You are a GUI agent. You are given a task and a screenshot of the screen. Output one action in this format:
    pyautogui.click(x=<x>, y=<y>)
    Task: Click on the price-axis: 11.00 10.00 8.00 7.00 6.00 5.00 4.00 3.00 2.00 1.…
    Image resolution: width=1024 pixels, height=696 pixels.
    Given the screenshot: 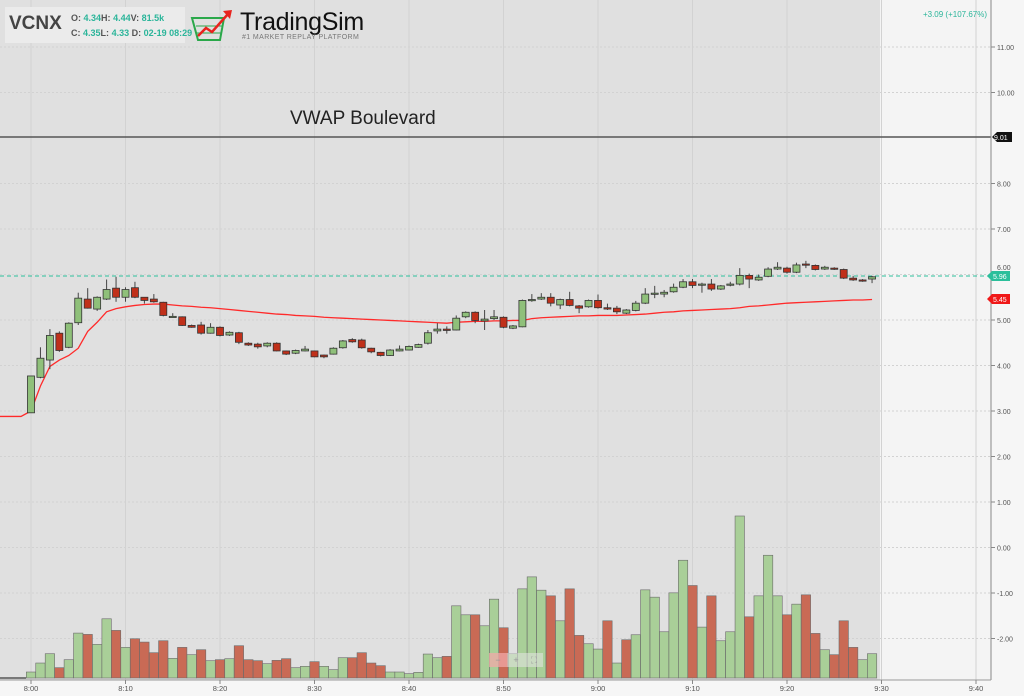 What is the action you would take?
    pyautogui.click(x=1003, y=344)
    